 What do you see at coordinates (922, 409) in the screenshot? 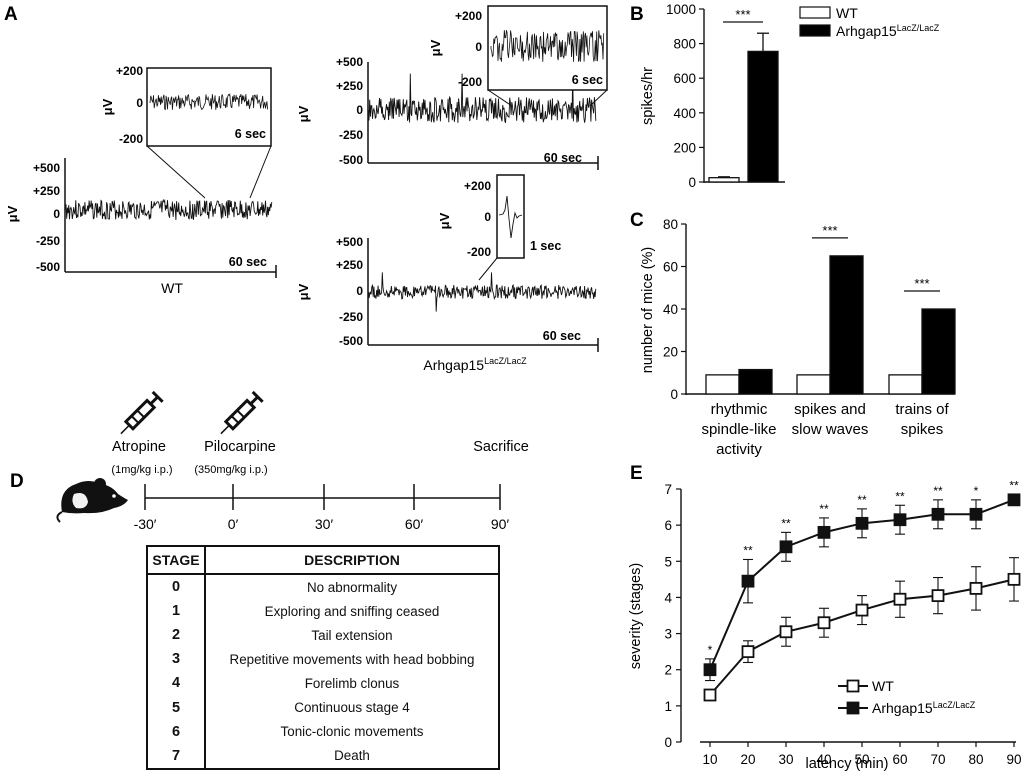
I see `c-x-category-label: trains of` at bounding box center [922, 409].